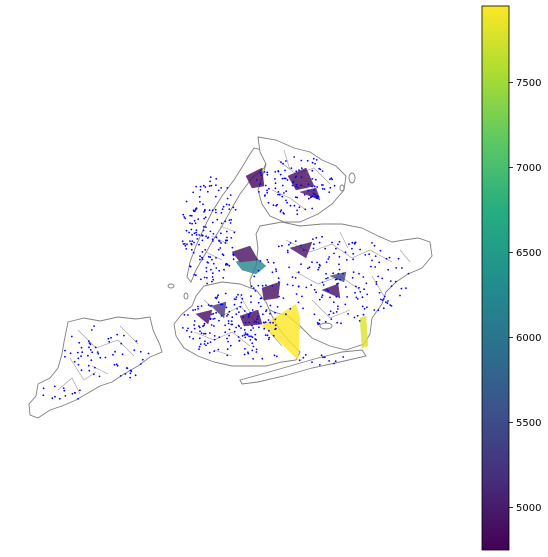 This screenshot has height=557, width=548. I want to click on colorbar-tick-label-0: 5000, so click(528, 508).